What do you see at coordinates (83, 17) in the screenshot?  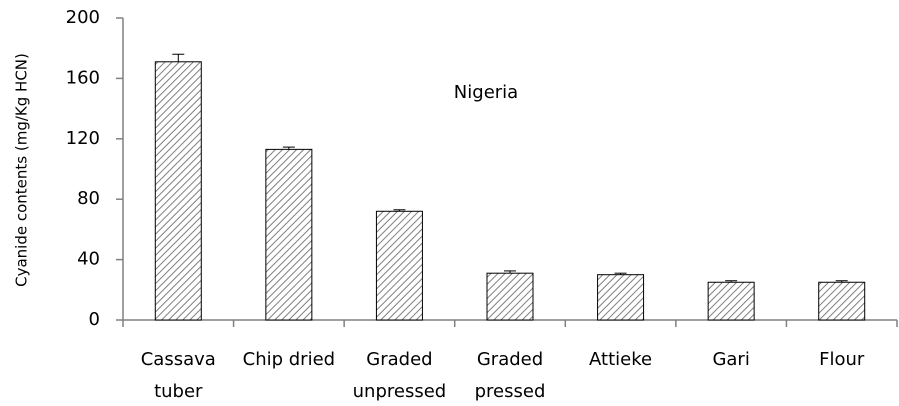 I see `y-tick-label: 200` at bounding box center [83, 17].